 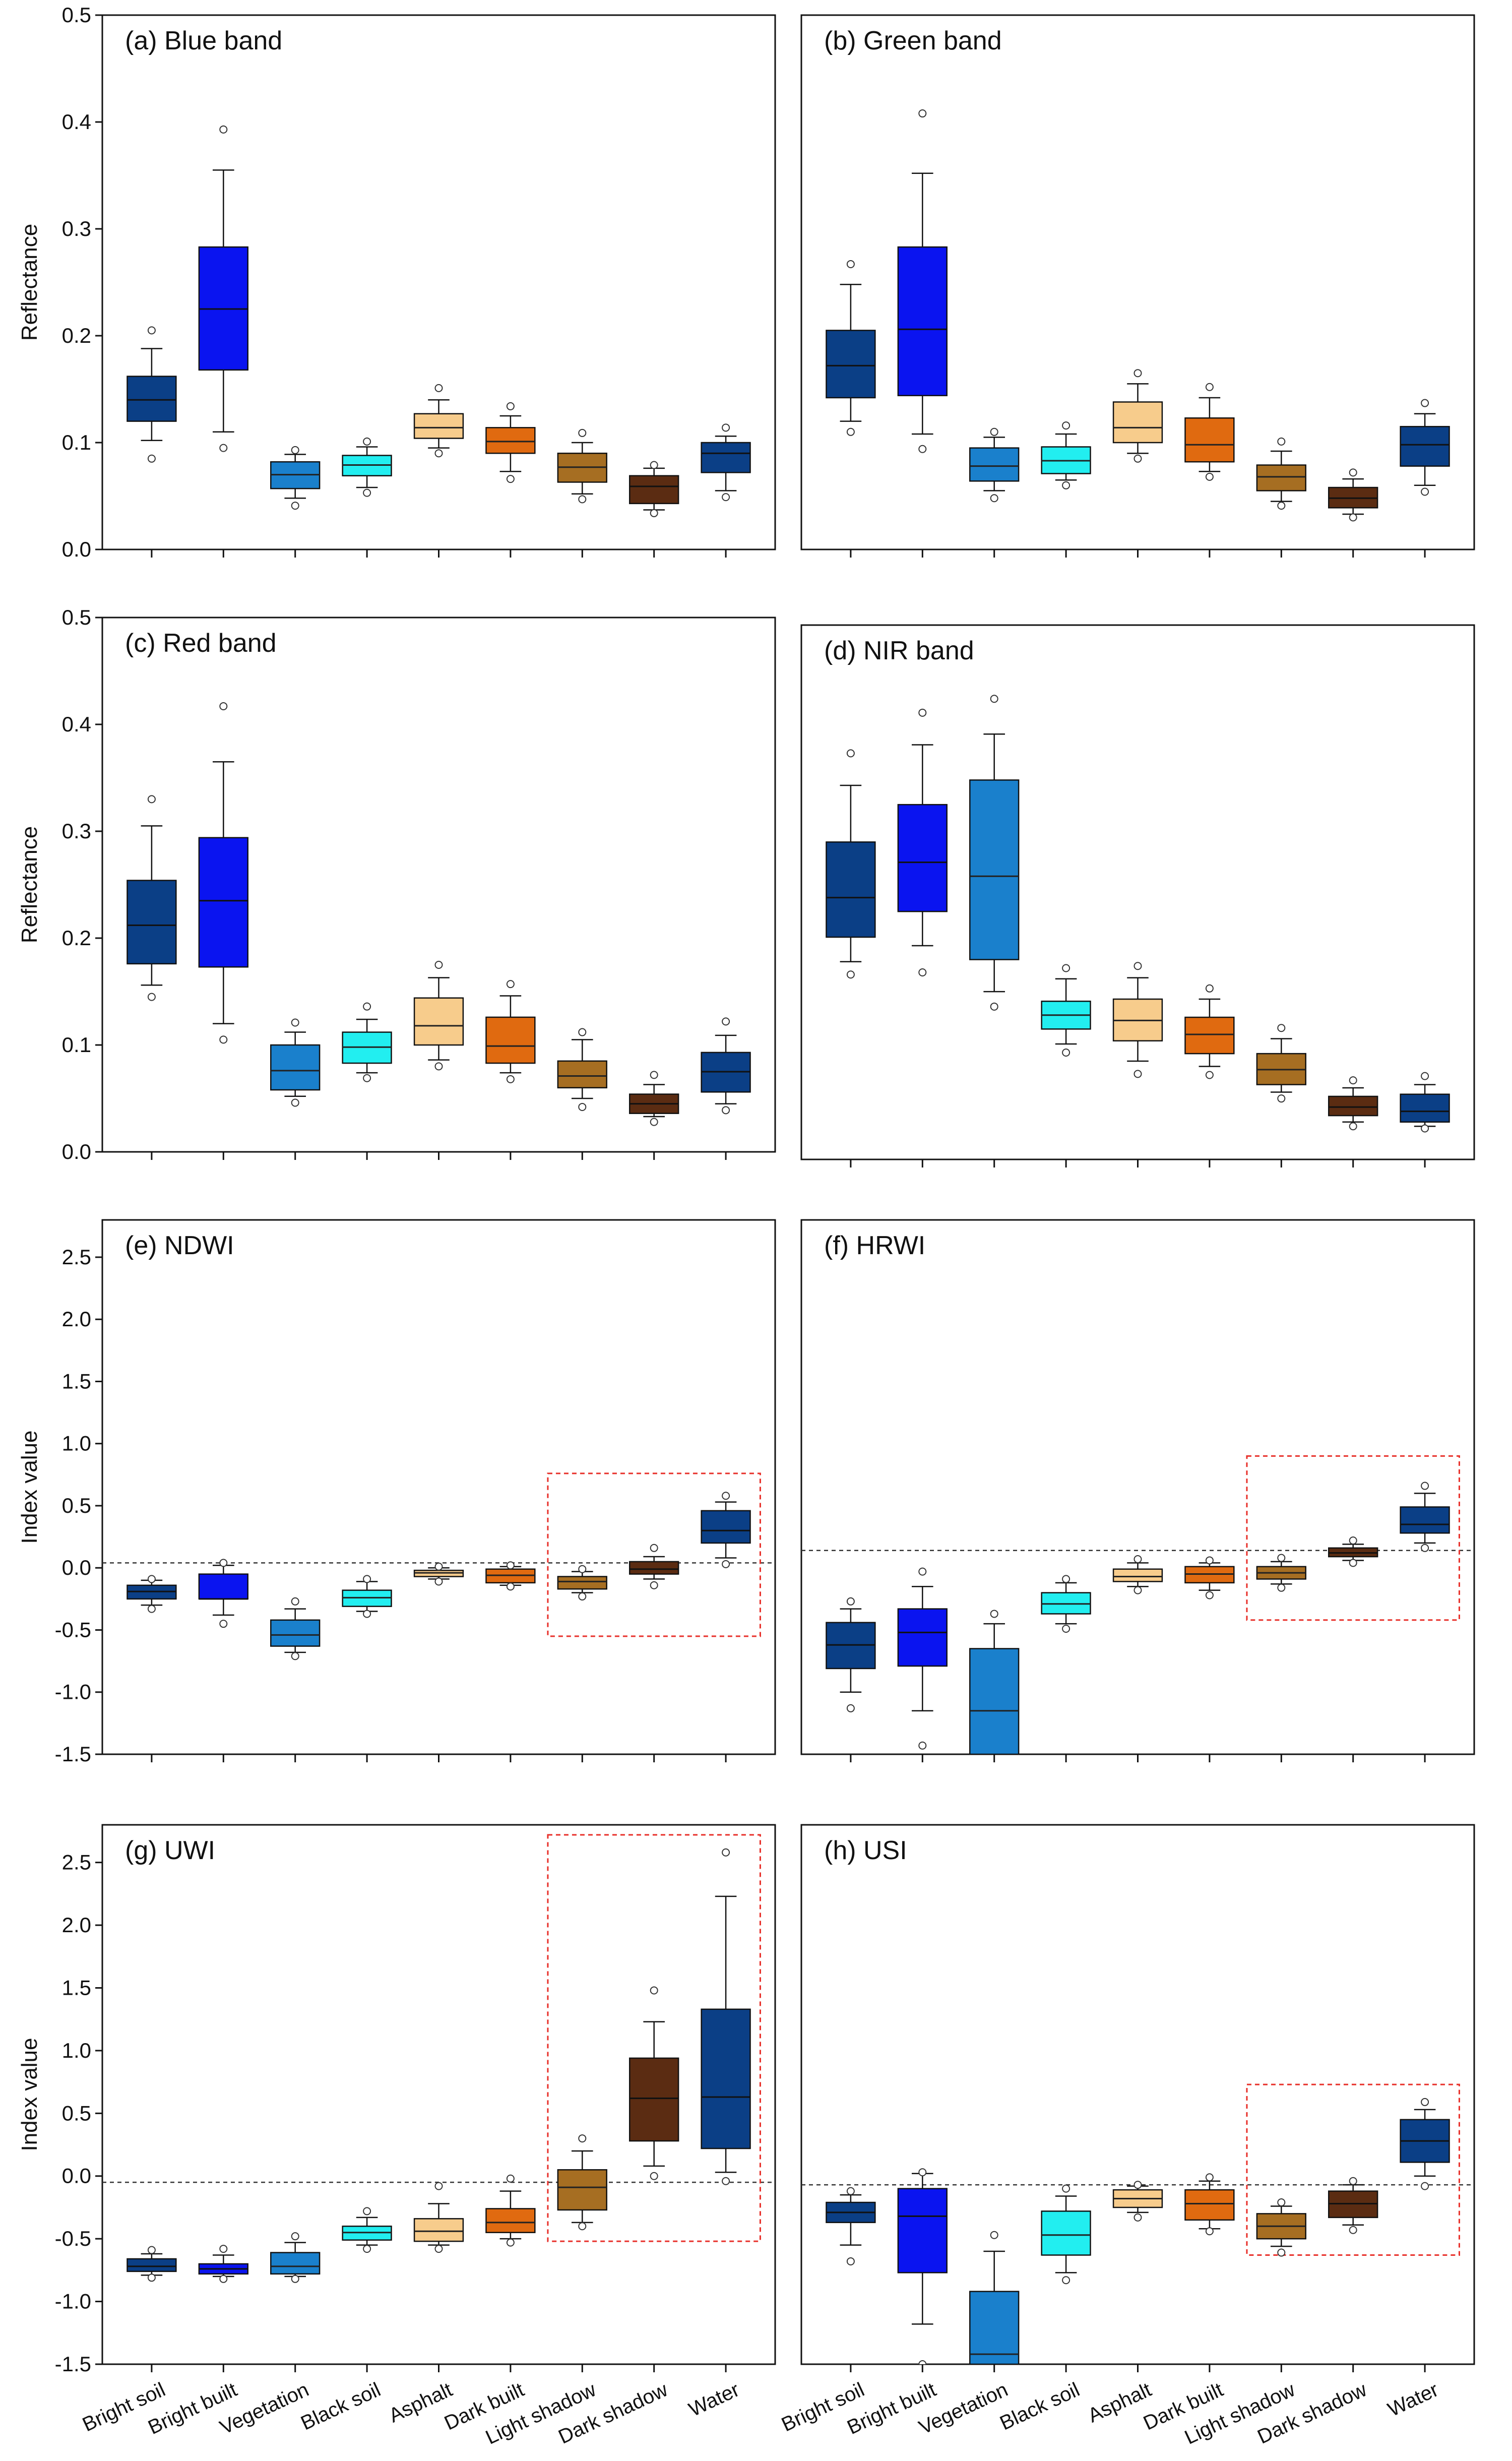 I want to click on box-bright-built, so click(x=922, y=1637).